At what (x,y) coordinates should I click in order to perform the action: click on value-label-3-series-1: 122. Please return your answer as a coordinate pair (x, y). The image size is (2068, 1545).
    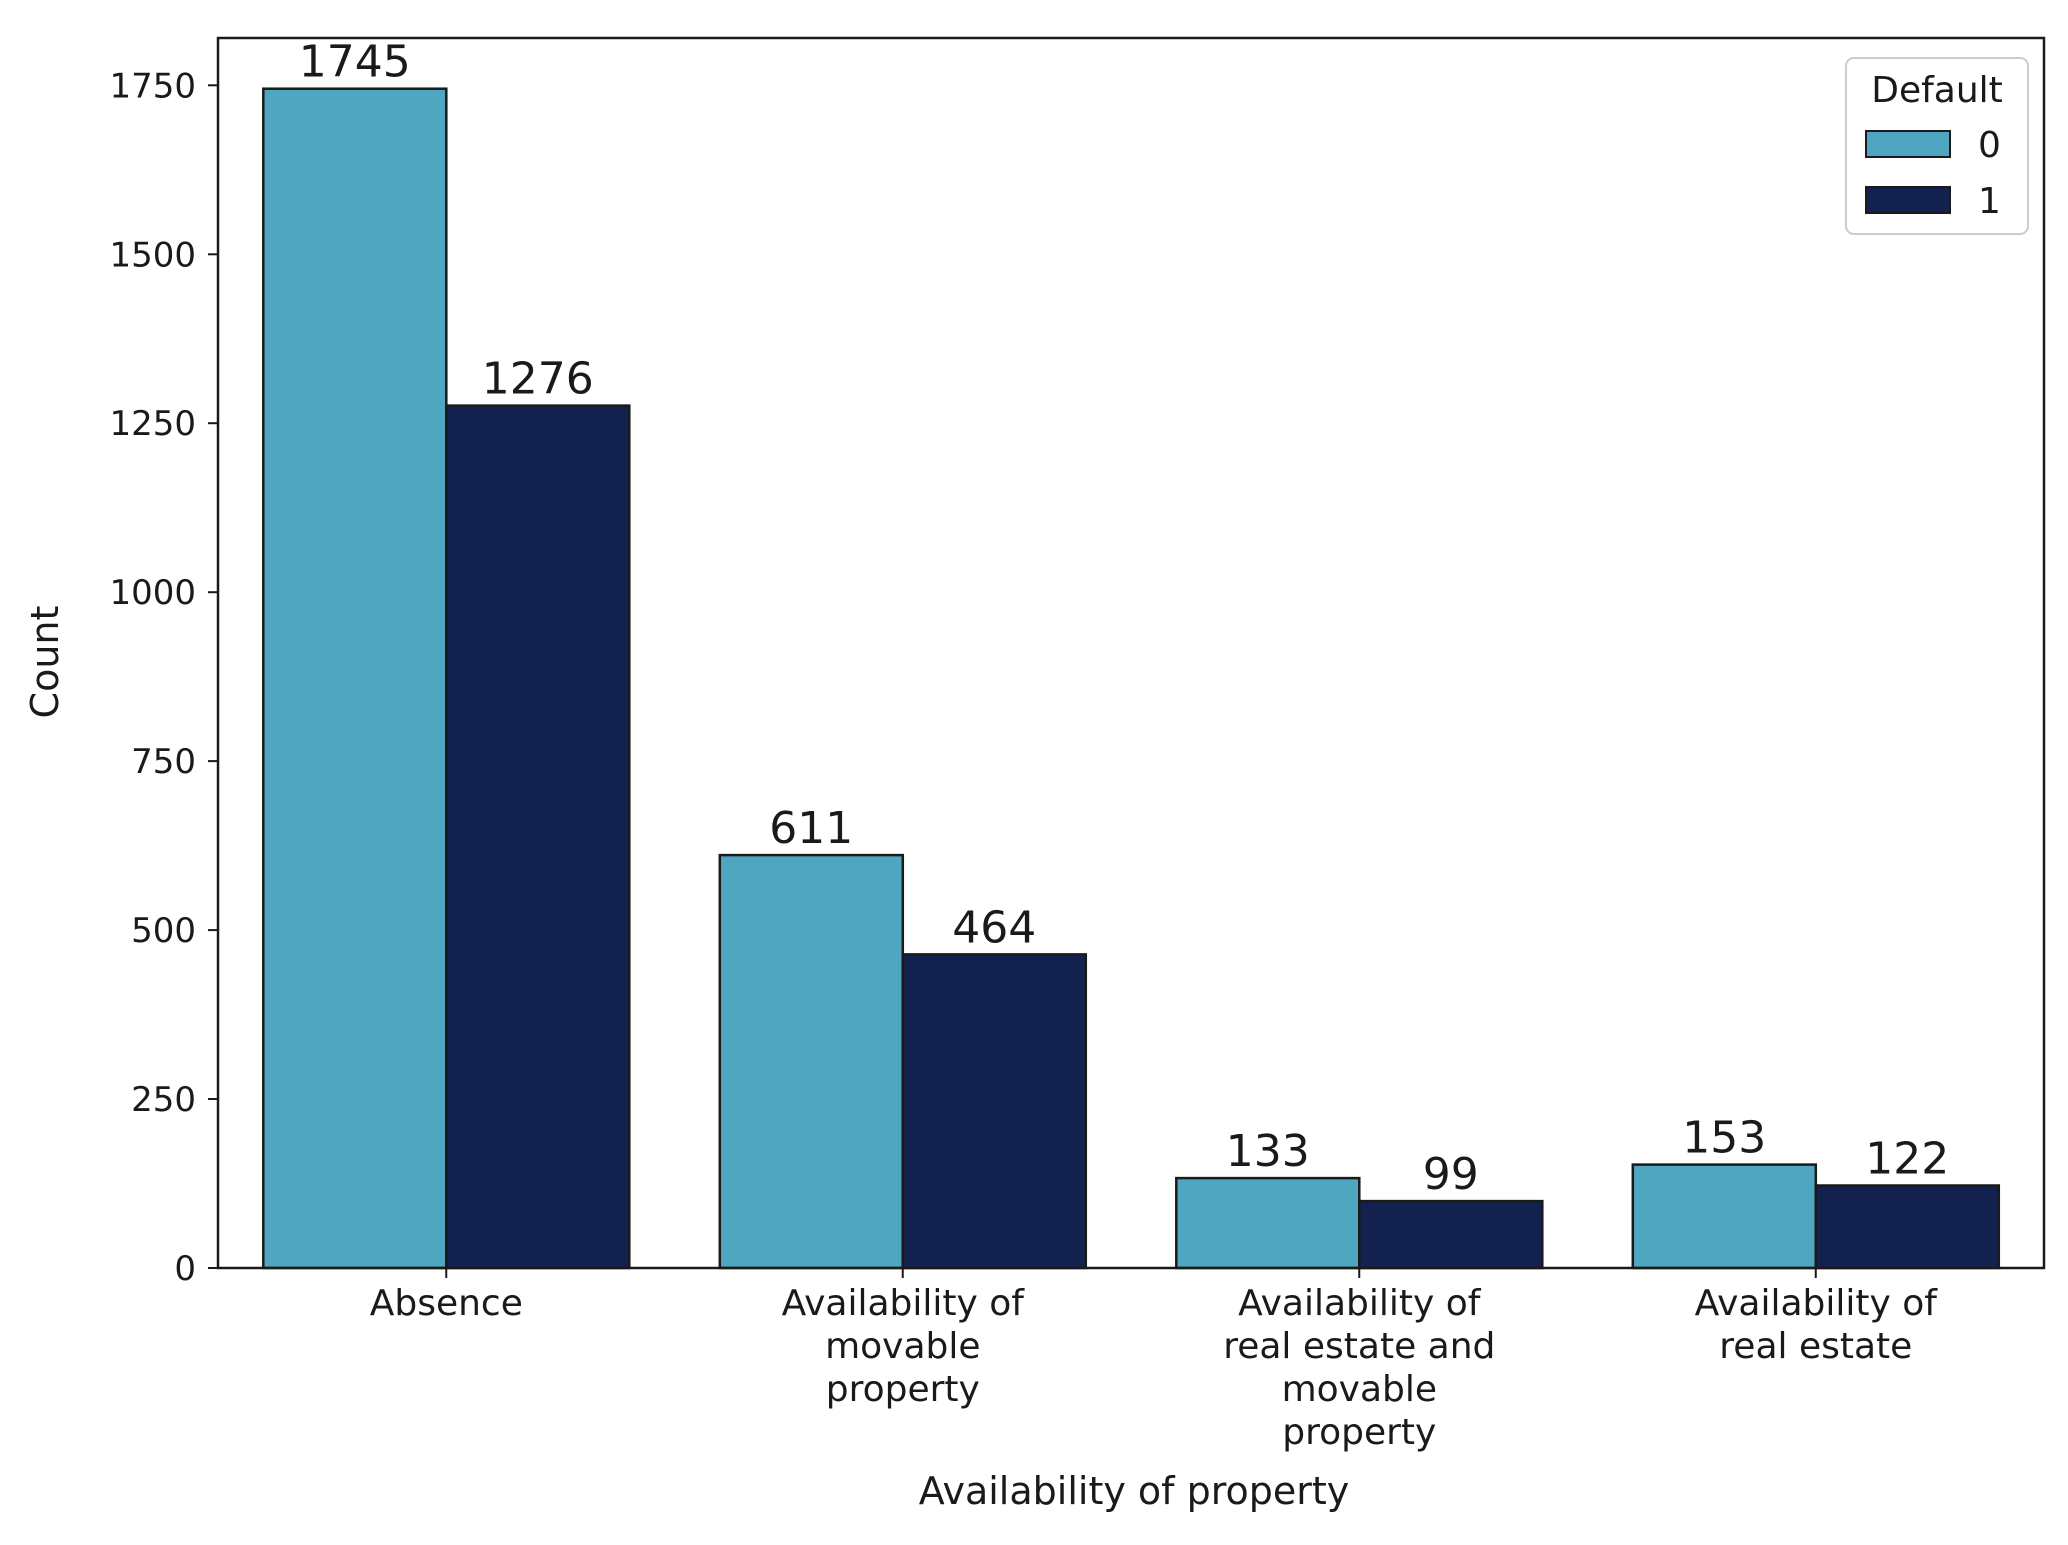
    Looking at the image, I should click on (1907, 1159).